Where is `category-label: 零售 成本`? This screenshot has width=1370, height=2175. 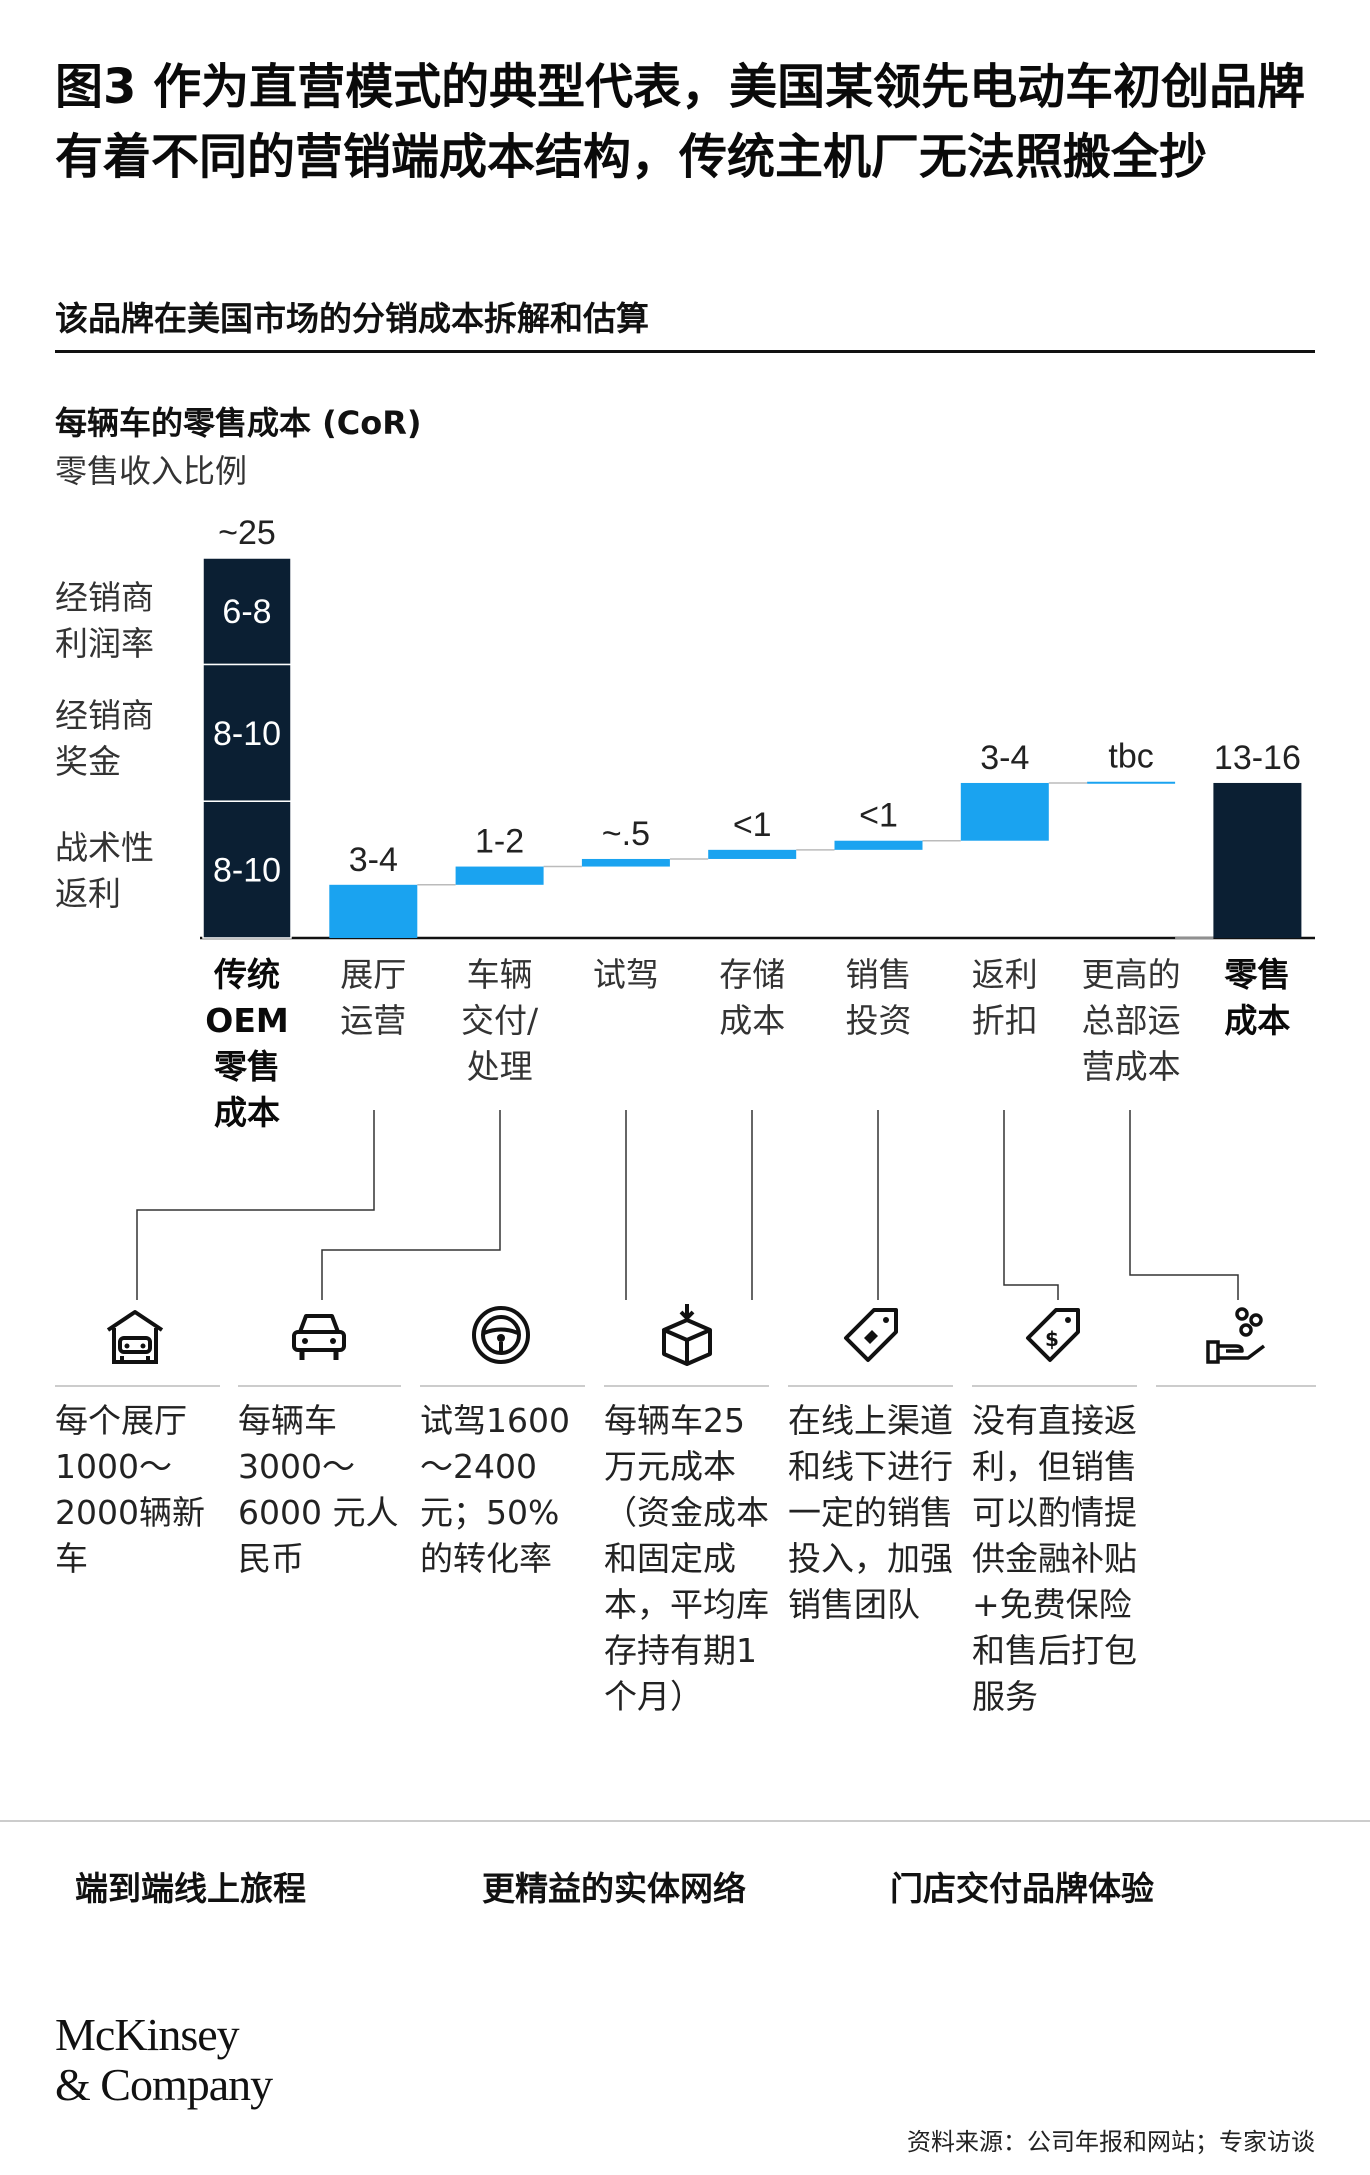 category-label: 零售 成本 is located at coordinates (1257, 998).